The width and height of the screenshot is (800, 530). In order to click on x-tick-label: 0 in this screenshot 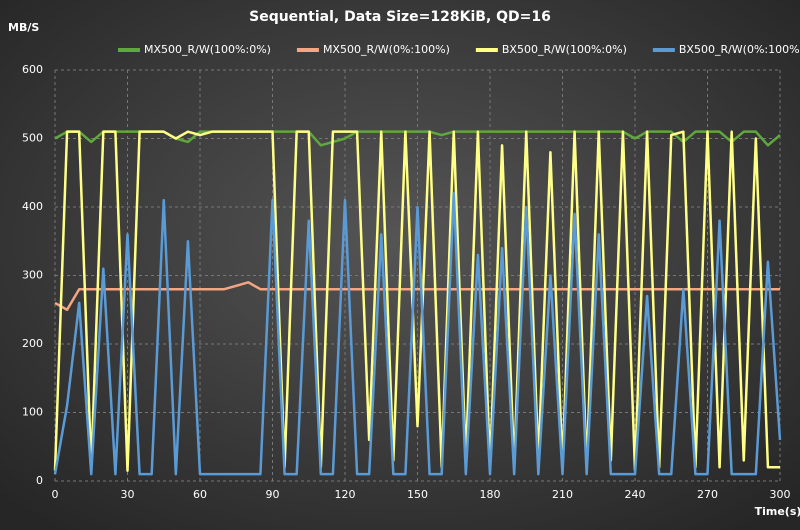, I will do `click(55, 494)`.